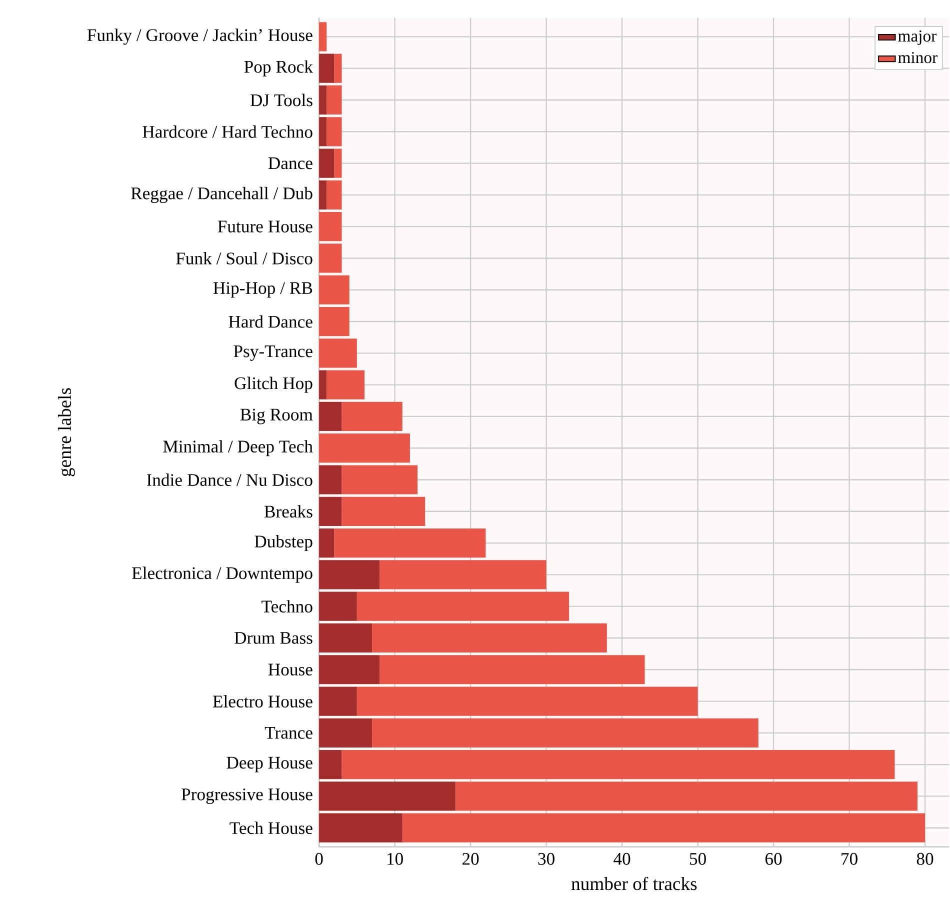 The height and width of the screenshot is (911, 950). I want to click on legend-label: major, so click(917, 38).